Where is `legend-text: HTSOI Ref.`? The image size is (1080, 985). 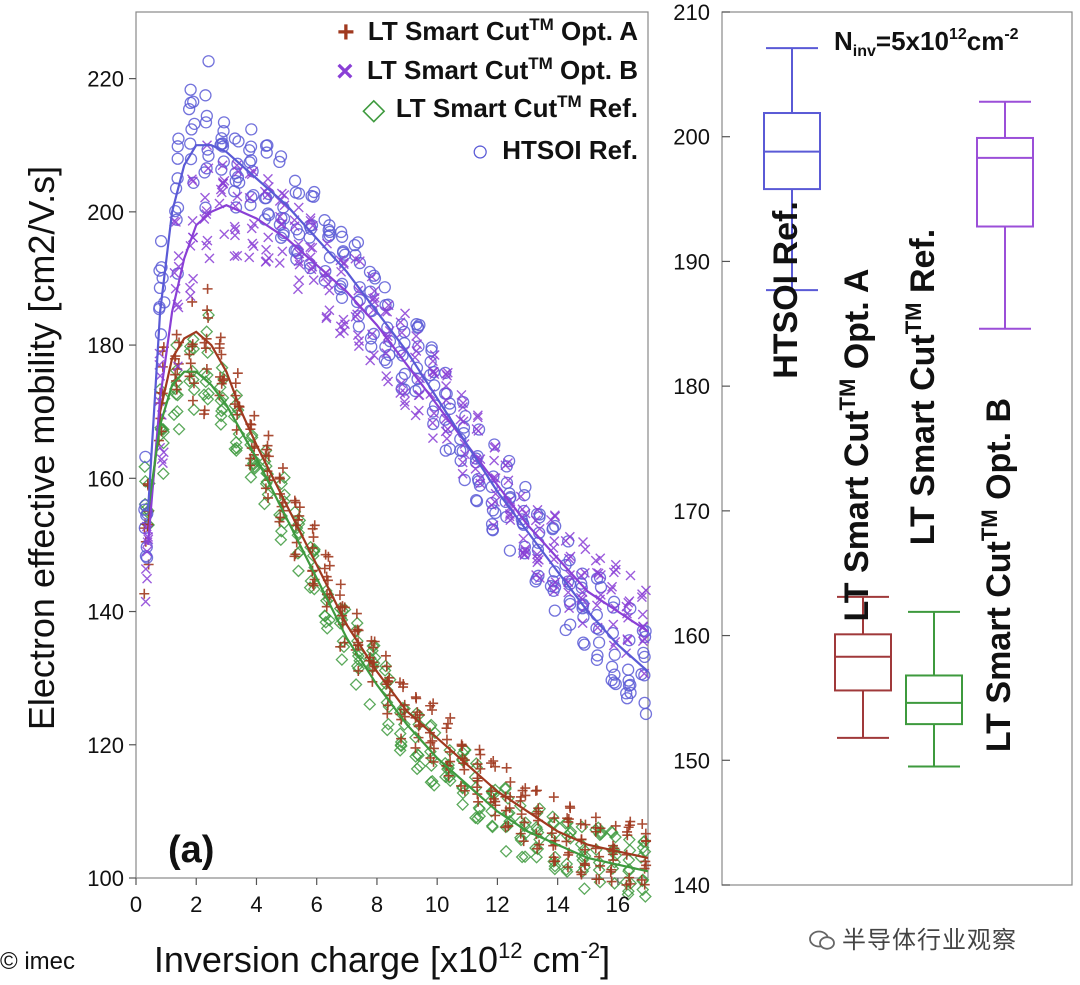
legend-text: HTSOI Ref. is located at coordinates (570, 150).